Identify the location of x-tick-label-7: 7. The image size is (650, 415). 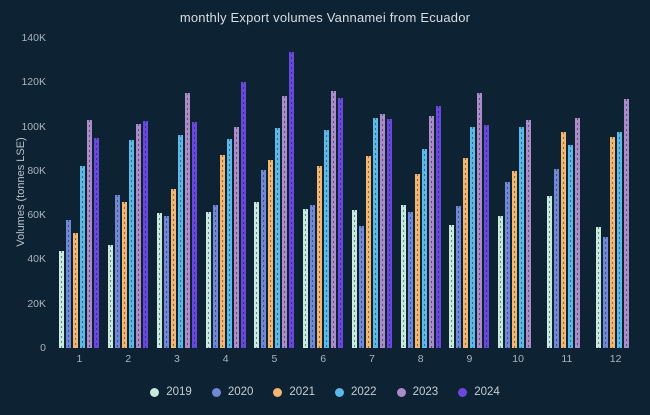
(371, 359).